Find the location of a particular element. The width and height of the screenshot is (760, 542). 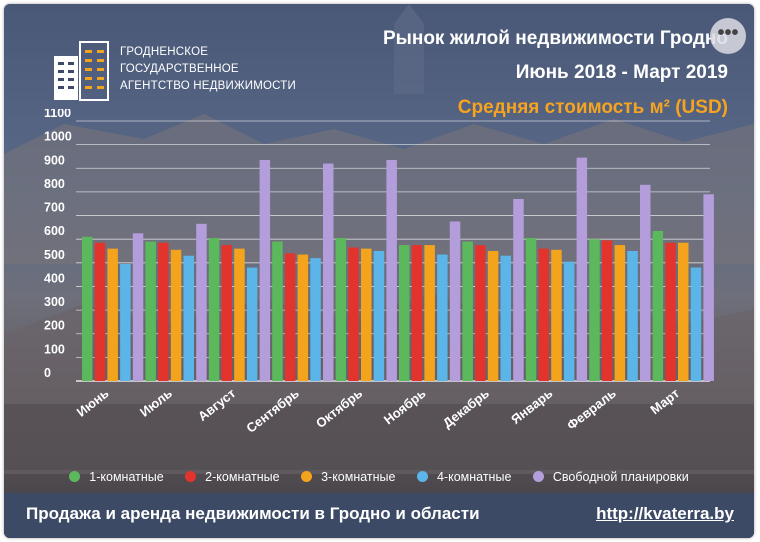

x-tick-label: Январь is located at coordinates (531, 406).